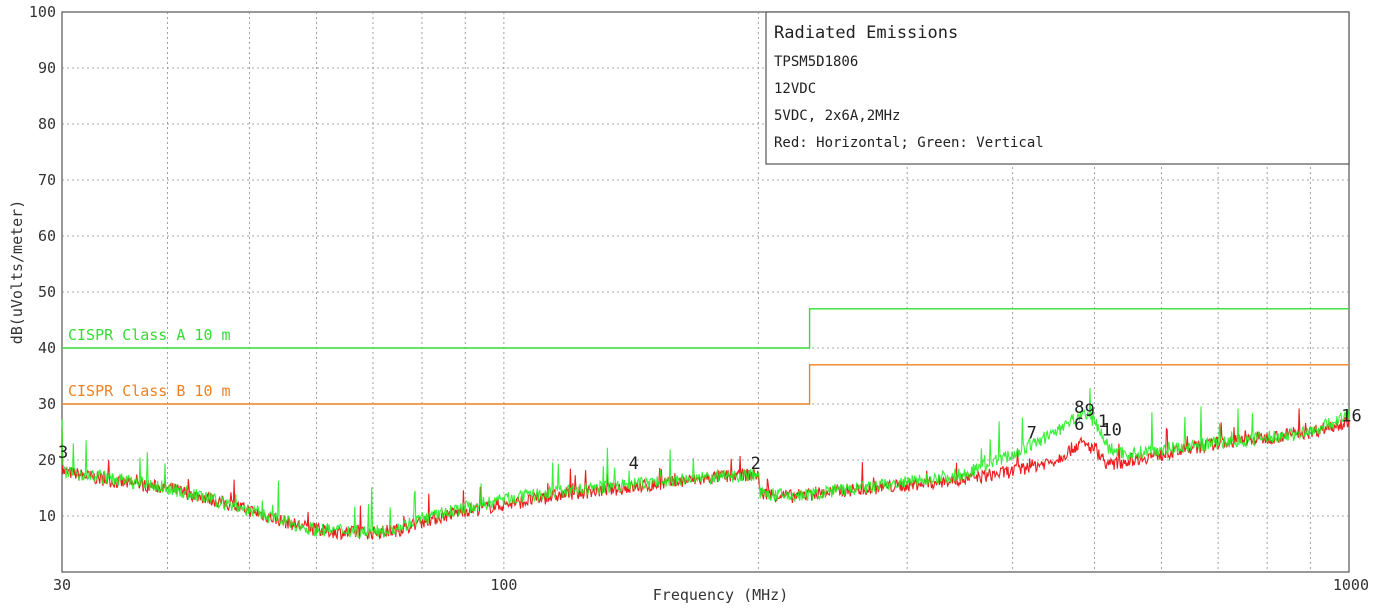 The image size is (1389, 608). What do you see at coordinates (47, 348) in the screenshot?
I see `y-tick-label: 40` at bounding box center [47, 348].